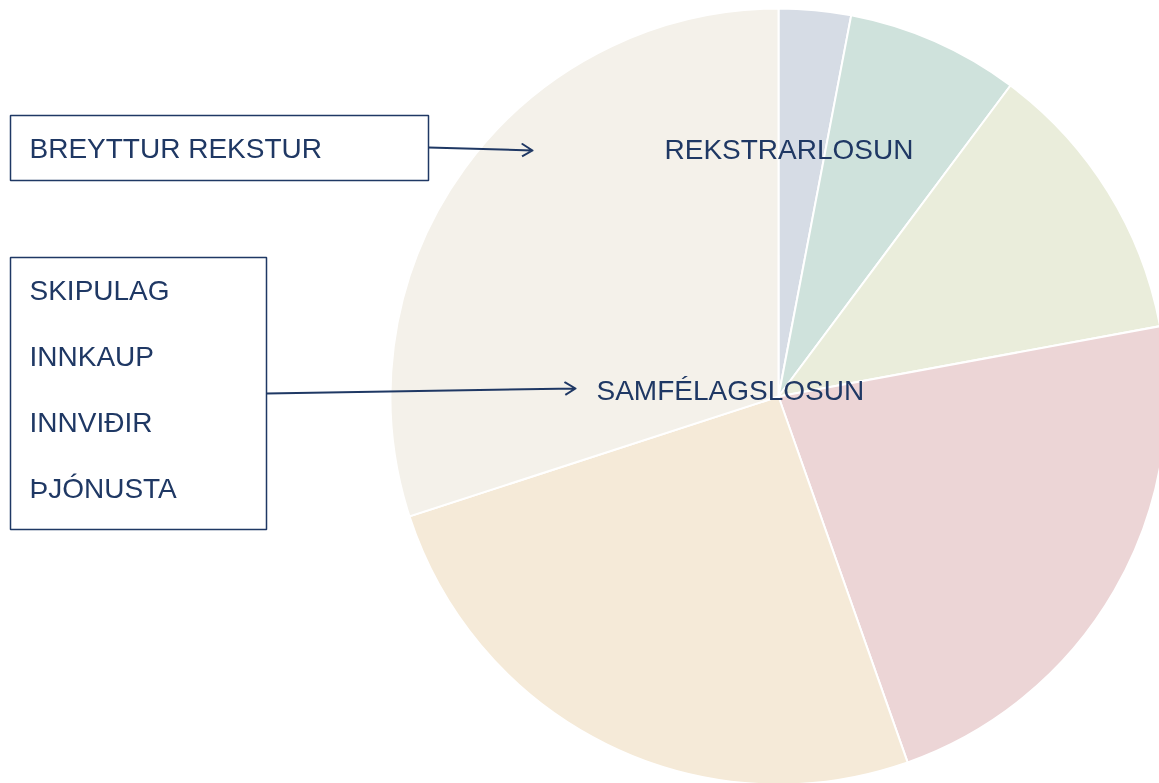 The image size is (1159, 783). I want to click on text: INNVIÐIR, so click(91, 422).